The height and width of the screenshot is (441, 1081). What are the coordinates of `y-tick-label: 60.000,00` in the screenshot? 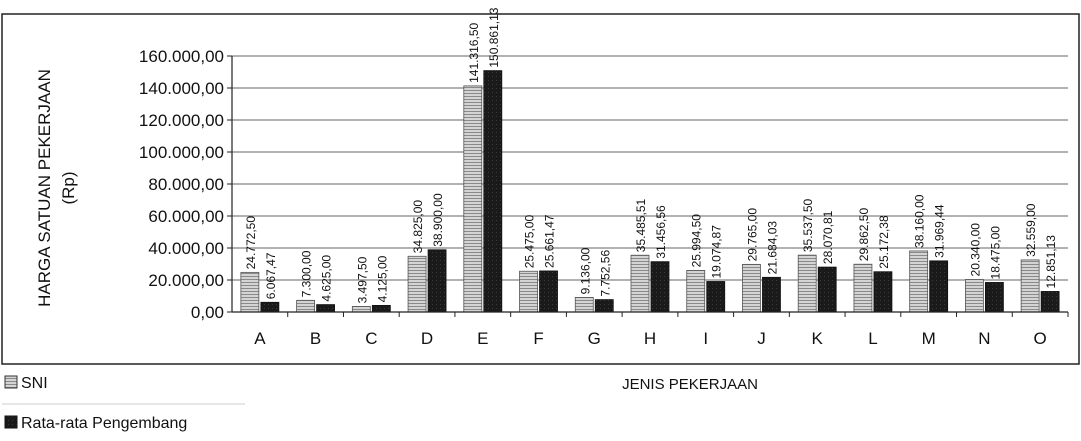 It's located at (186, 216).